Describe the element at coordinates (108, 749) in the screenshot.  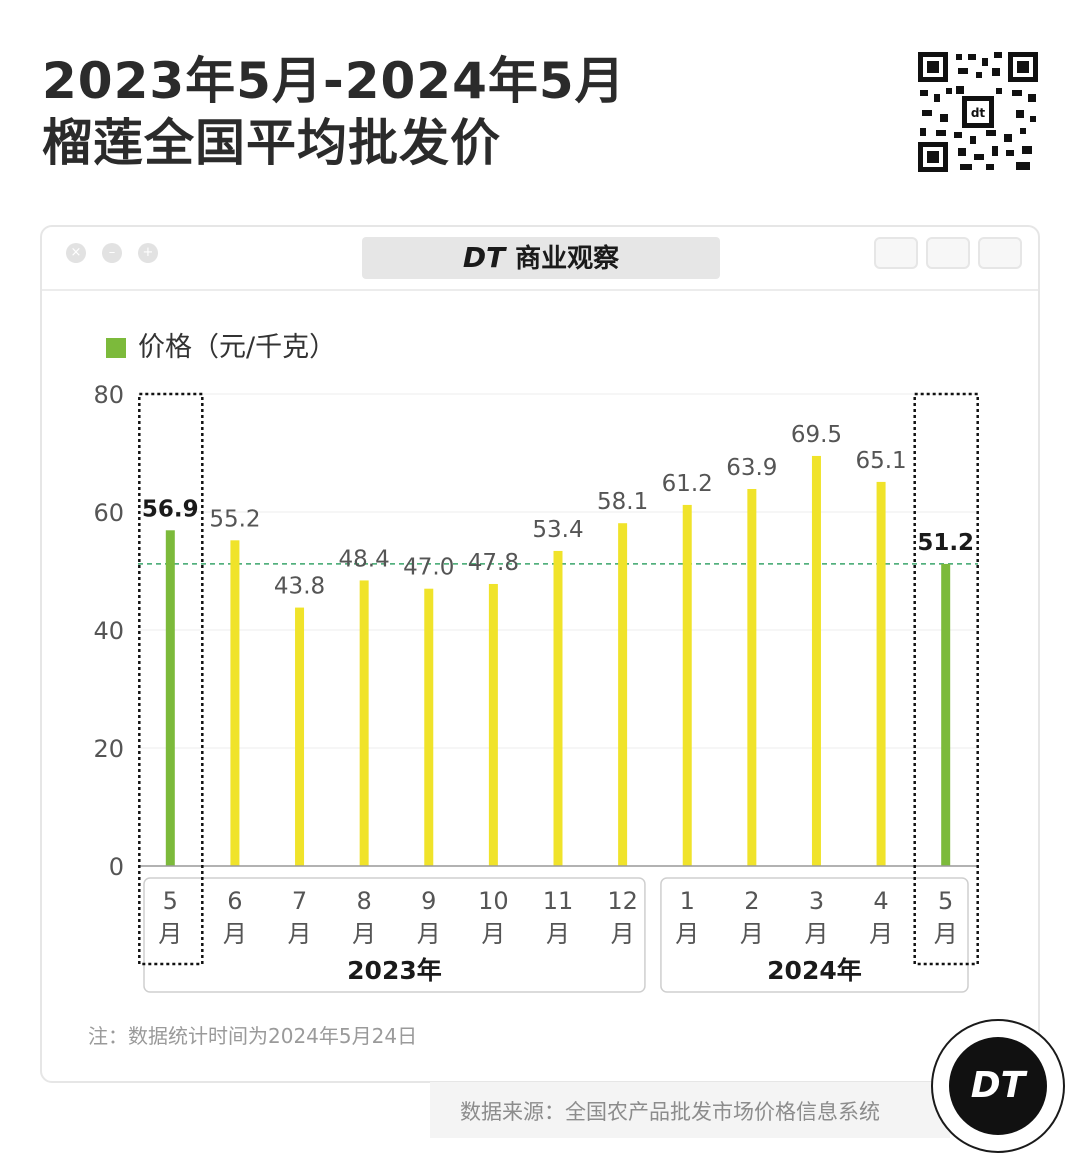
I see `y-tick-label: 20` at that location.